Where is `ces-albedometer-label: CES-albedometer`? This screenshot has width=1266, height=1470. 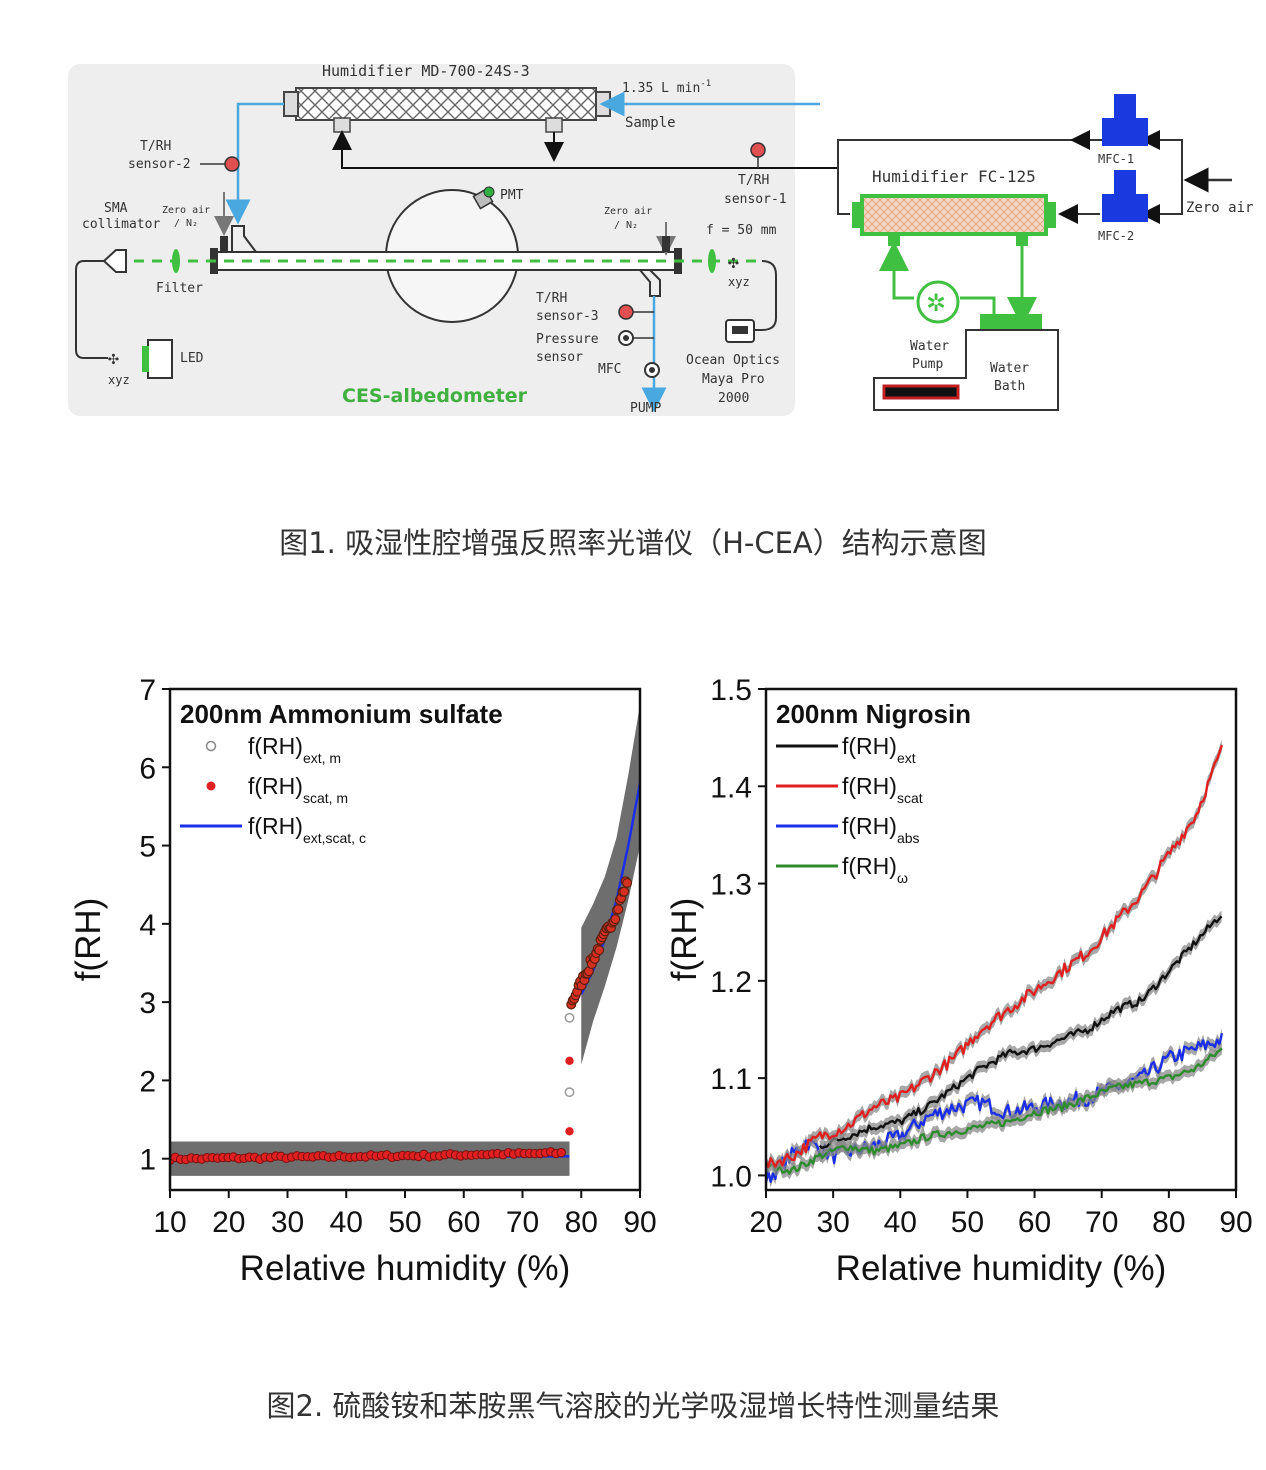 ces-albedometer-label: CES-albedometer is located at coordinates (435, 396).